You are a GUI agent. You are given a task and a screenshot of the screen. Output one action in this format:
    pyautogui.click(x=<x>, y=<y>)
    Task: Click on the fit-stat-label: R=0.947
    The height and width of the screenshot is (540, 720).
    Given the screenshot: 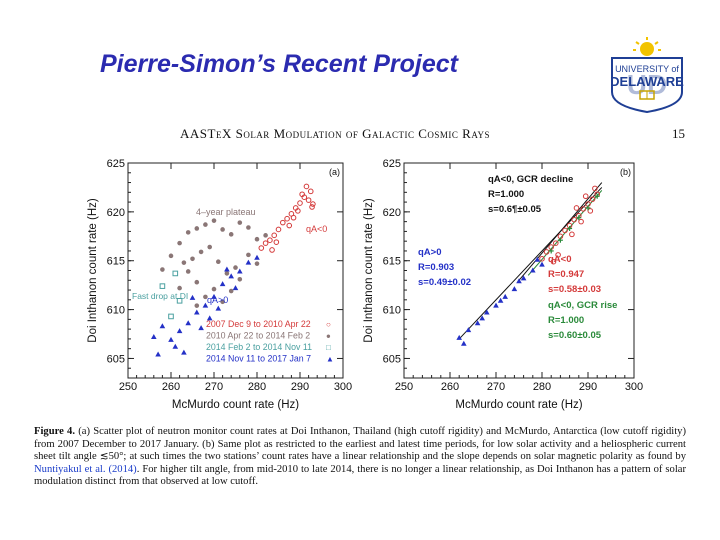 What is the action you would take?
    pyautogui.click(x=566, y=274)
    